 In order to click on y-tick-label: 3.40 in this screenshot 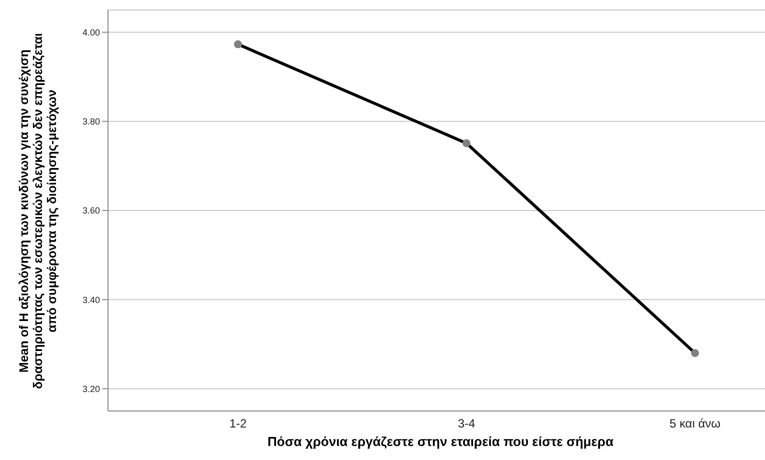, I will do `click(91, 299)`.